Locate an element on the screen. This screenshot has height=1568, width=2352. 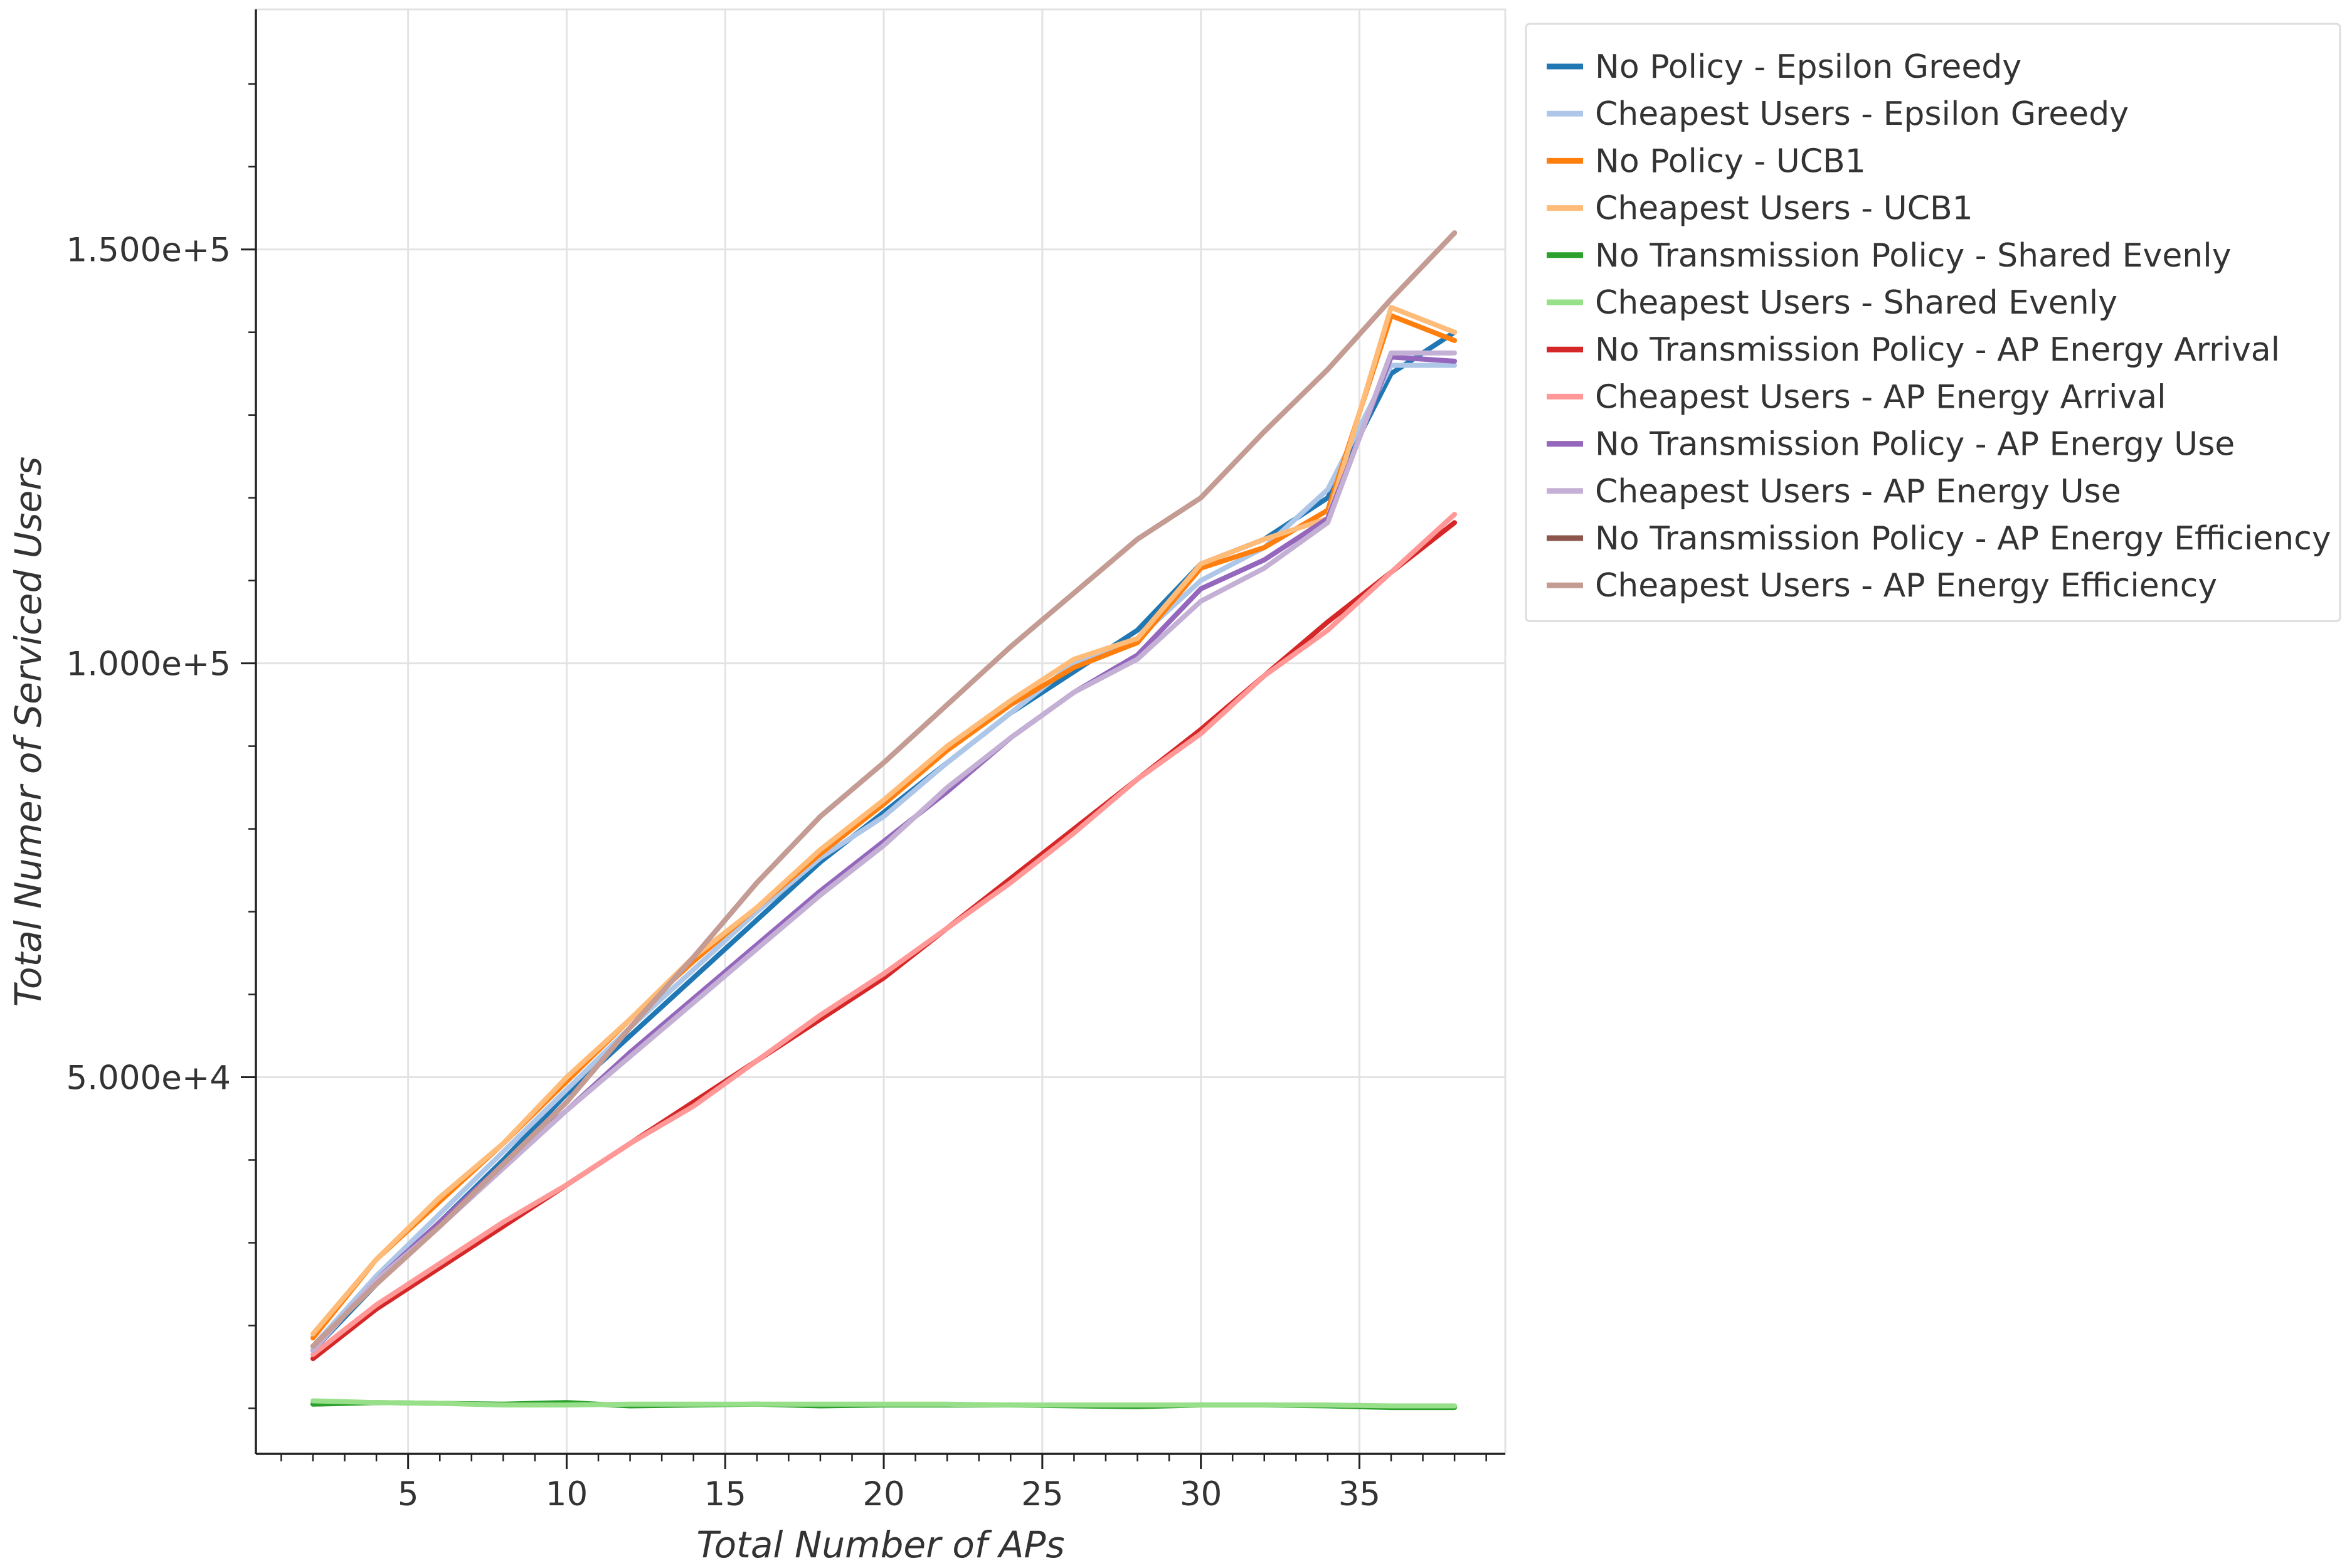
x-tick-label: 30 is located at coordinates (1201, 1494).